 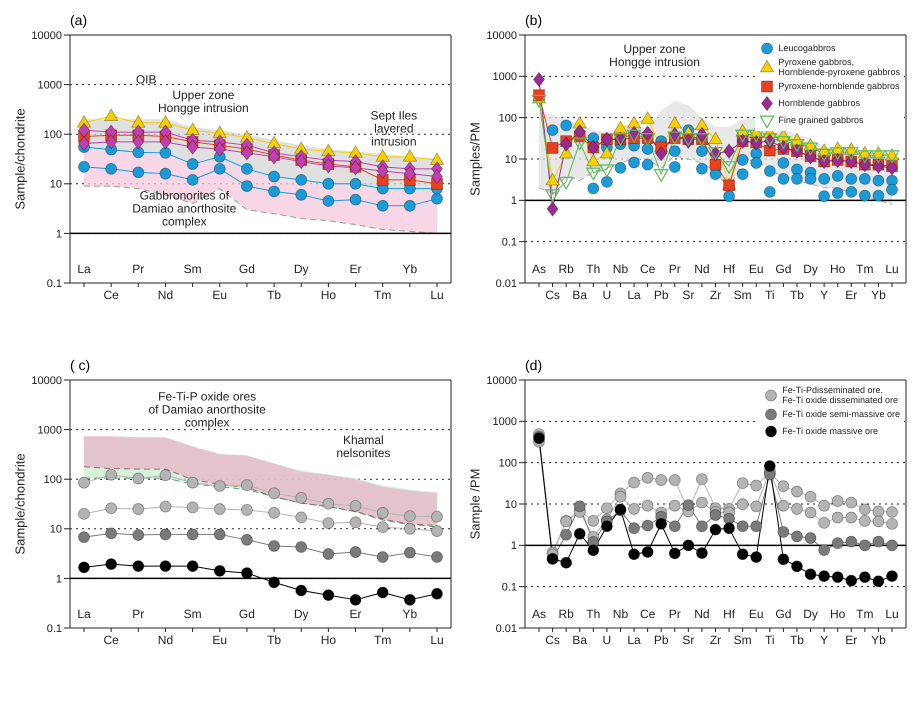 What do you see at coordinates (819, 103) in the screenshot?
I see `legend-label: Hornblende gabbros` at bounding box center [819, 103].